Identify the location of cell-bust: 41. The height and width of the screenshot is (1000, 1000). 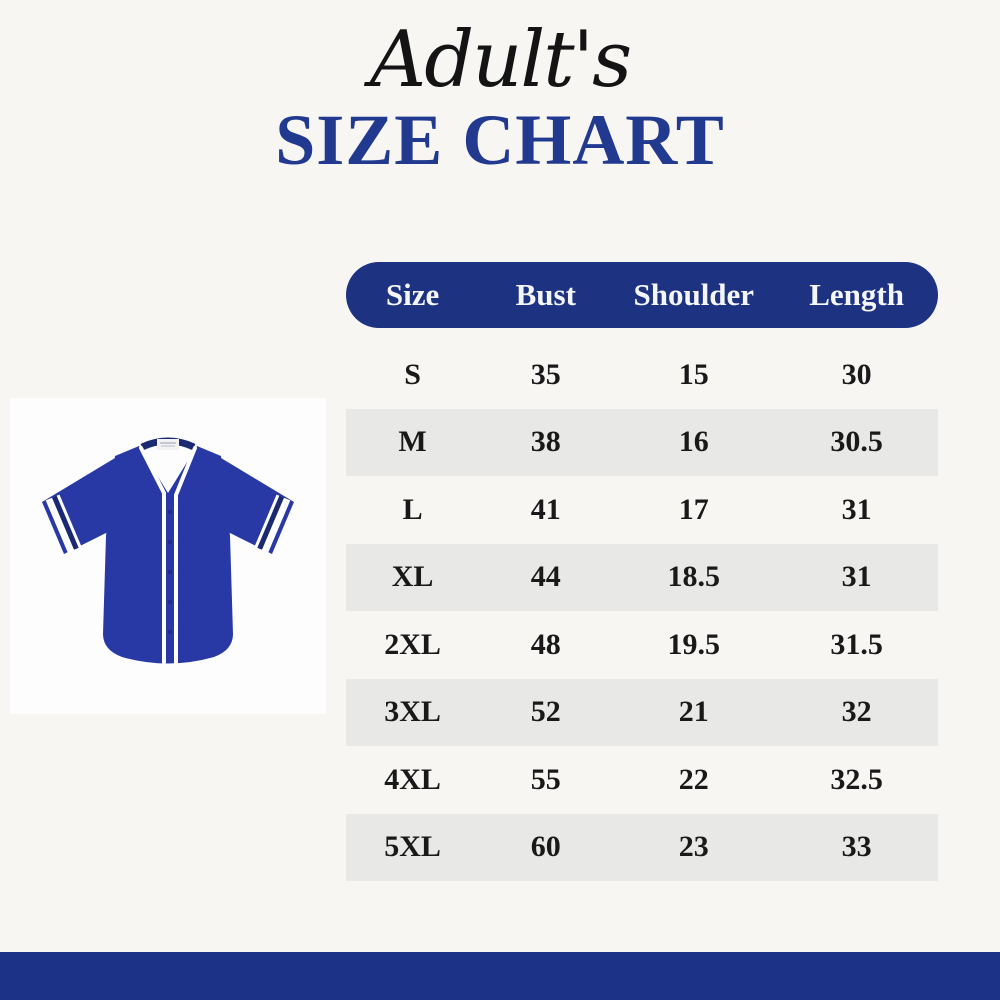
(545, 509).